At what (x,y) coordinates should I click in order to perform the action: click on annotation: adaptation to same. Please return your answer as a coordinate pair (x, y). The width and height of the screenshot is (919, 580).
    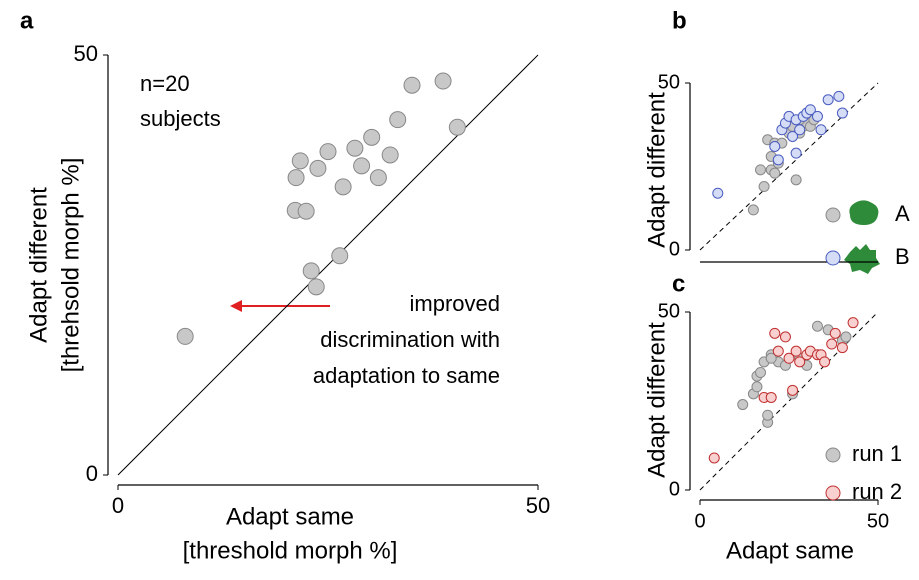
    Looking at the image, I should click on (406, 375).